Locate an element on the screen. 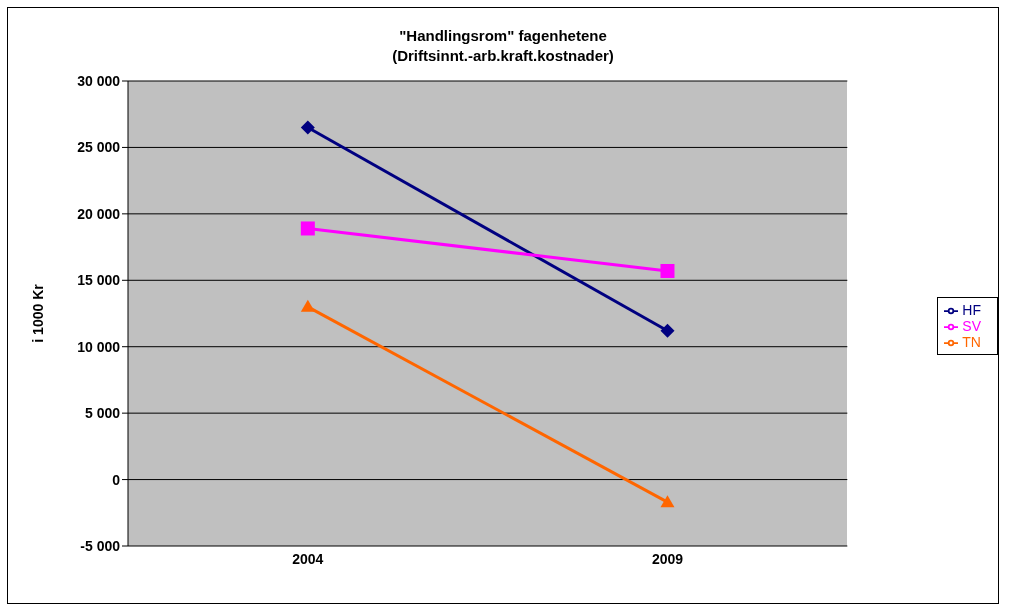  legend-label: HF is located at coordinates (971, 309).